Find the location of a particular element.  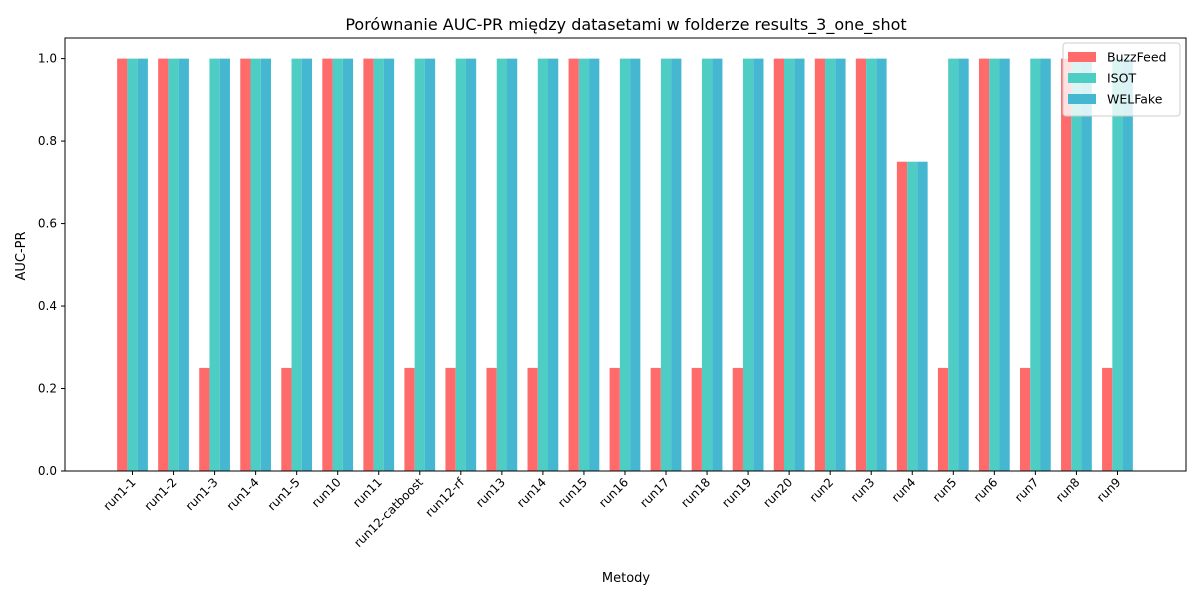

x-axis-label: Metody is located at coordinates (626, 578).